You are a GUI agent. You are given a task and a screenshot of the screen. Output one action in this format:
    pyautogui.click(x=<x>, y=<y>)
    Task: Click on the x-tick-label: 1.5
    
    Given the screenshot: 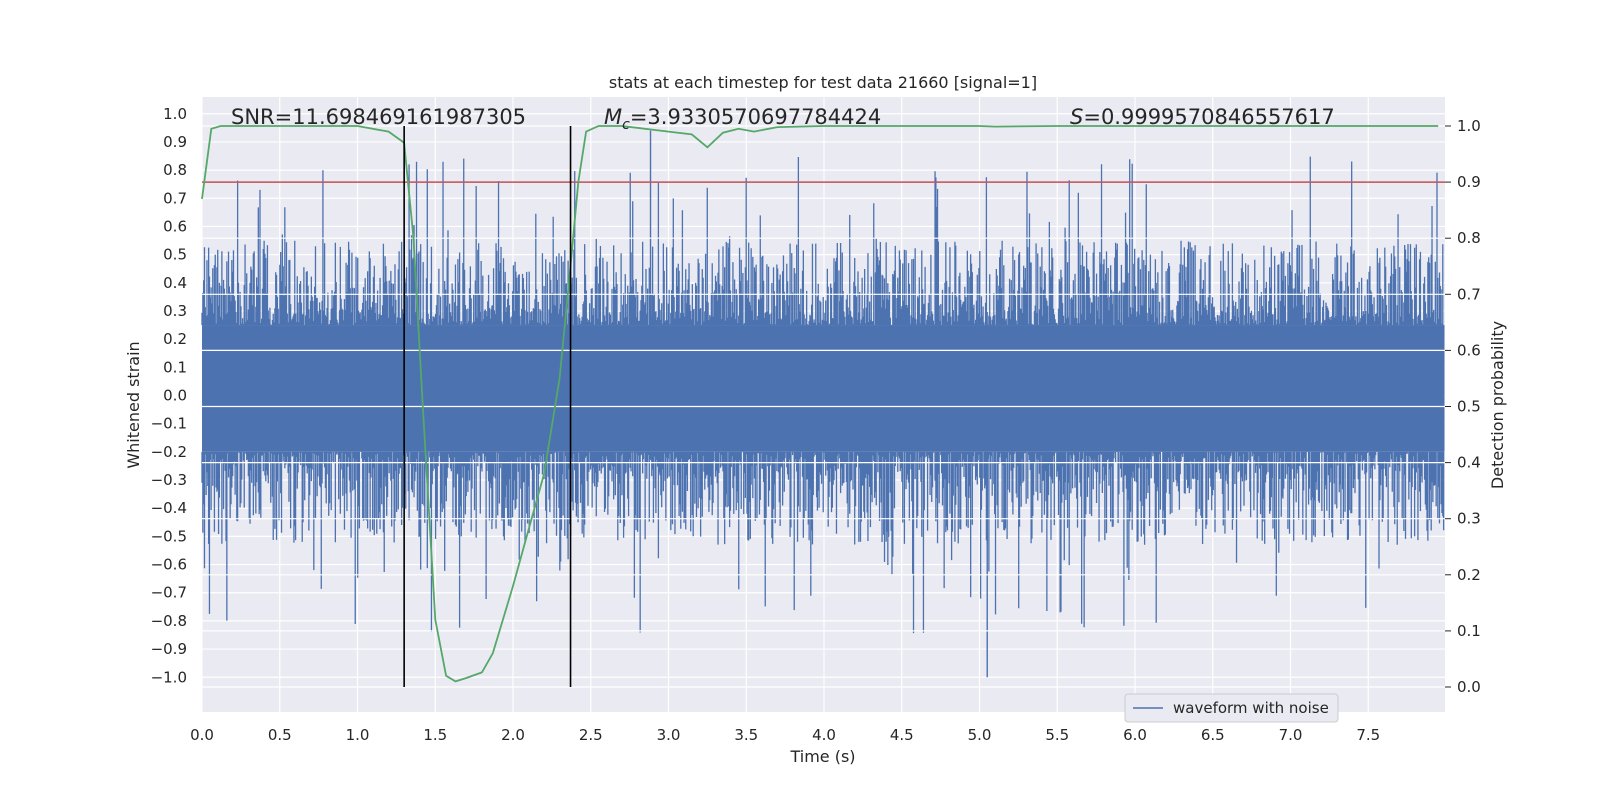 What is the action you would take?
    pyautogui.click(x=435, y=735)
    